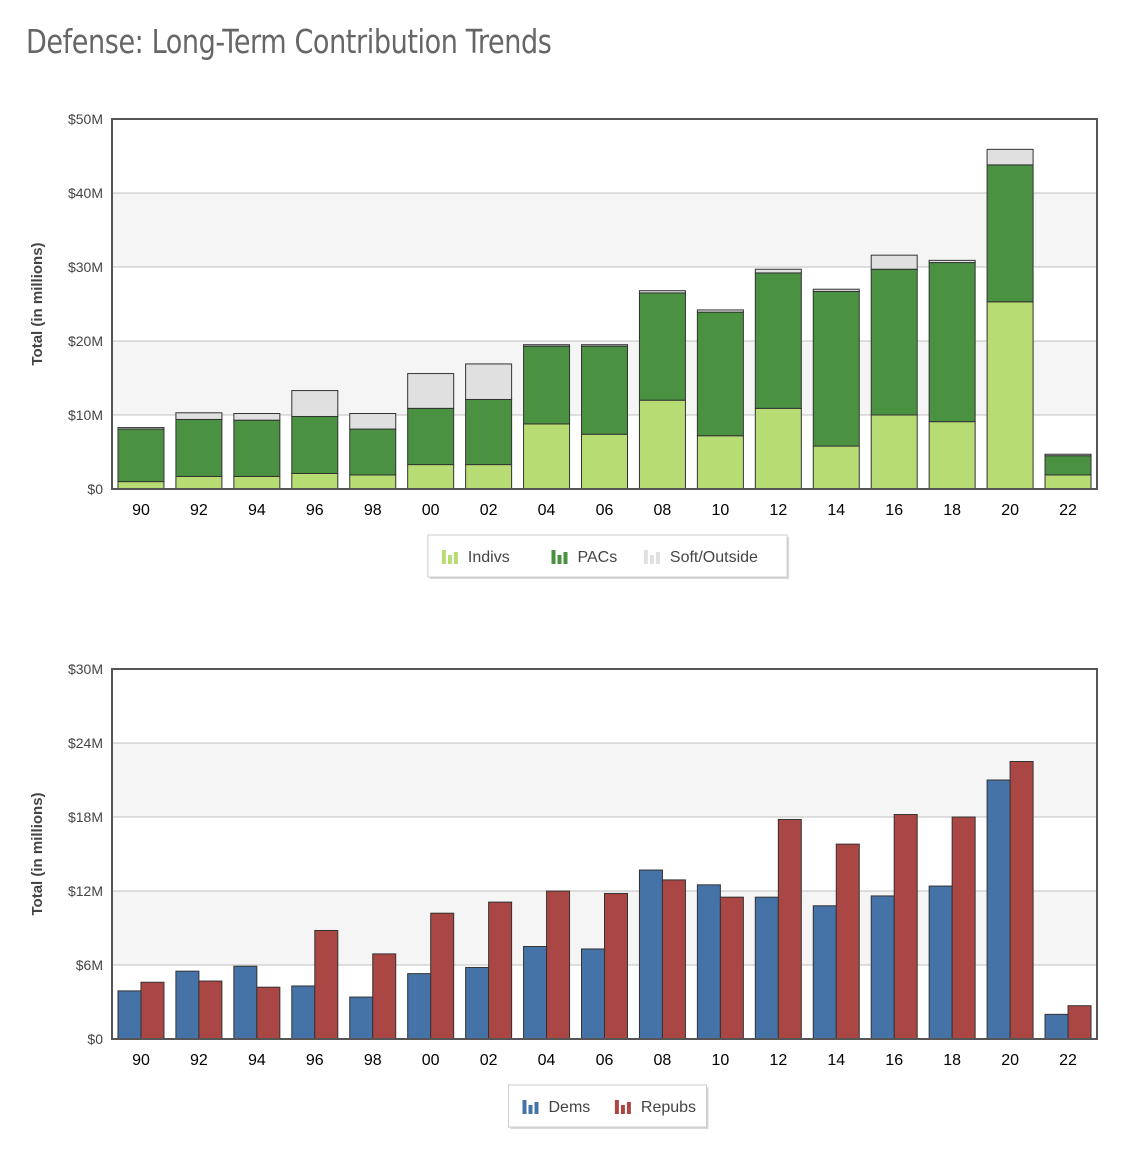  Describe the element at coordinates (1010, 510) in the screenshot. I see `x-tick-label: 20` at that location.